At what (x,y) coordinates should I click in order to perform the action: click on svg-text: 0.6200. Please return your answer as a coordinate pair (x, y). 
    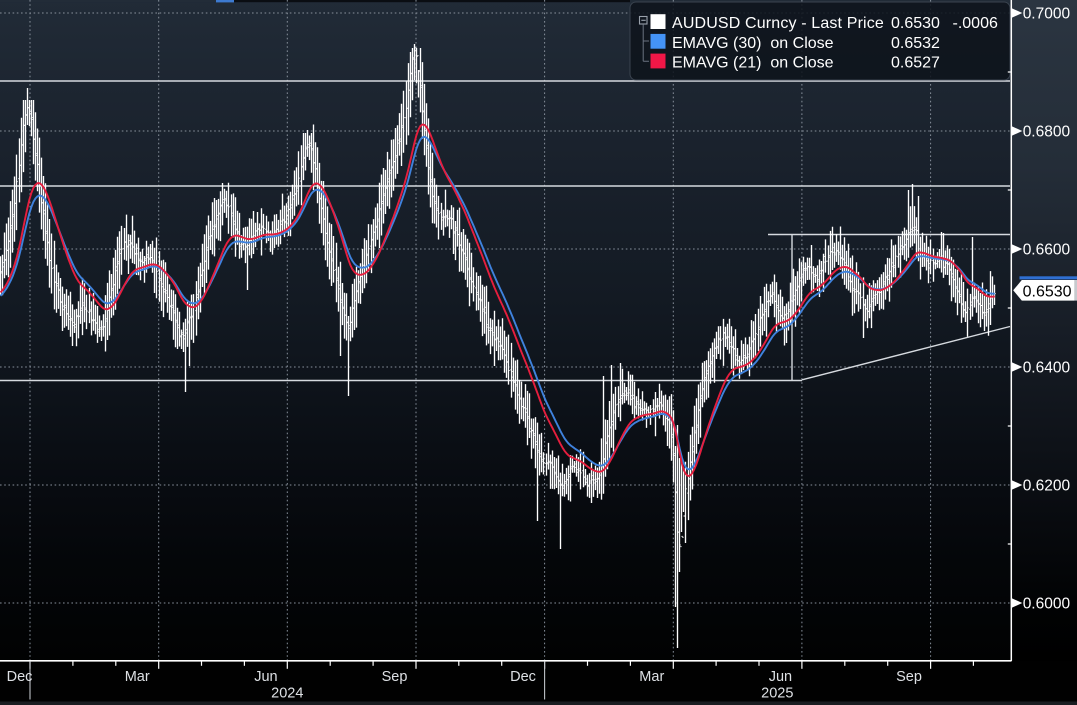
    Looking at the image, I should click on (1047, 485).